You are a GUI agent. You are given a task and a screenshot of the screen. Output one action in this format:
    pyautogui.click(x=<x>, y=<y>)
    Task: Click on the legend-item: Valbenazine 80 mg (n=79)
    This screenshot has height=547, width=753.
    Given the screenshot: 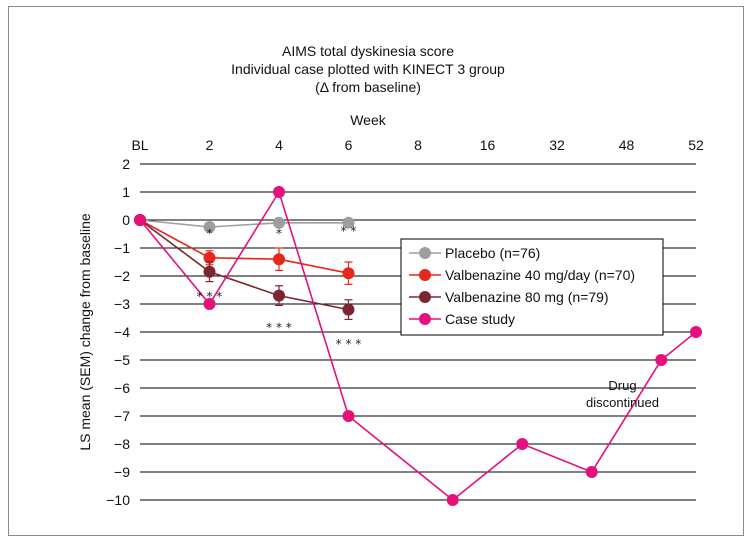 What is the action you would take?
    pyautogui.click(x=509, y=297)
    